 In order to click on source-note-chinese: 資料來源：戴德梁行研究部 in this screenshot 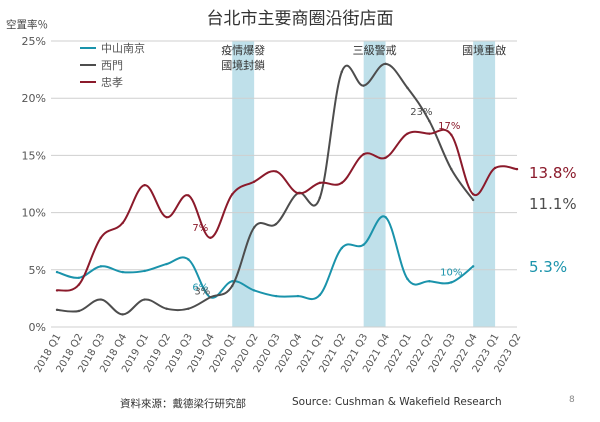, I will do `click(183, 404)`.